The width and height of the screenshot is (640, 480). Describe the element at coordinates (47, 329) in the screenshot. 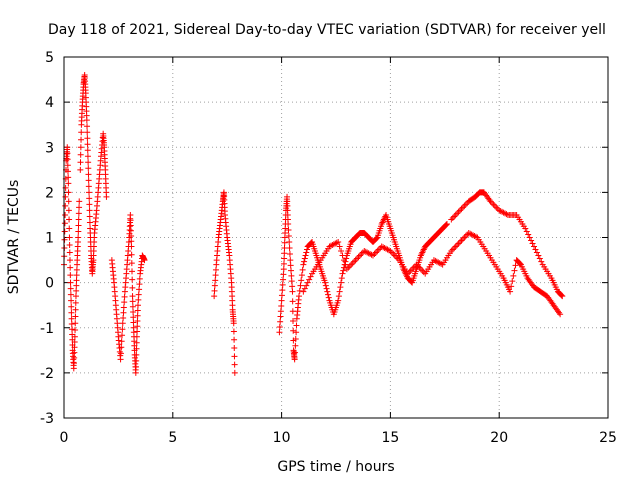

I see `y-tick-label: -1` at that location.